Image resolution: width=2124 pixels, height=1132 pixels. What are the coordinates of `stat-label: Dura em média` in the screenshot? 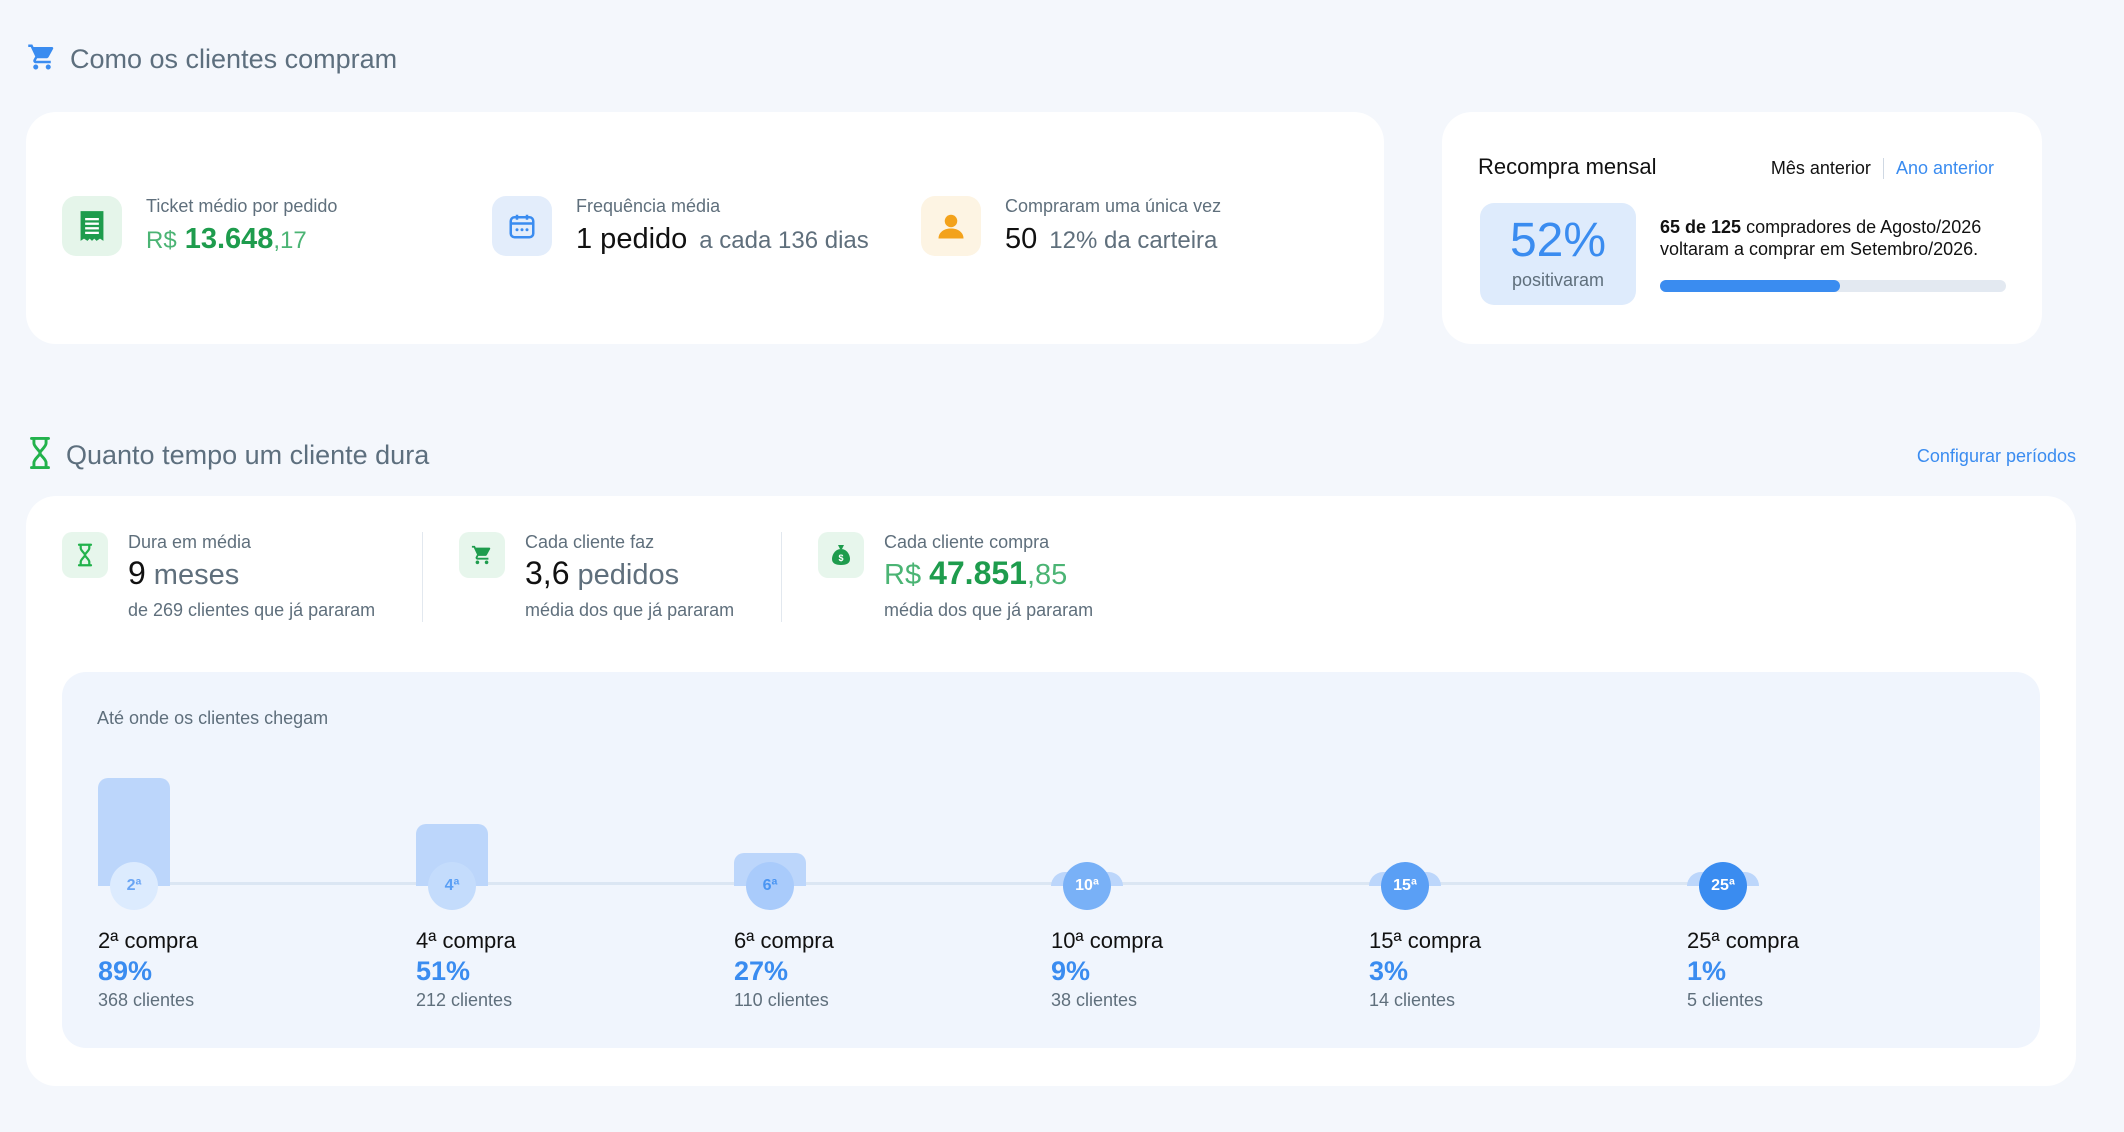 It's located at (190, 542).